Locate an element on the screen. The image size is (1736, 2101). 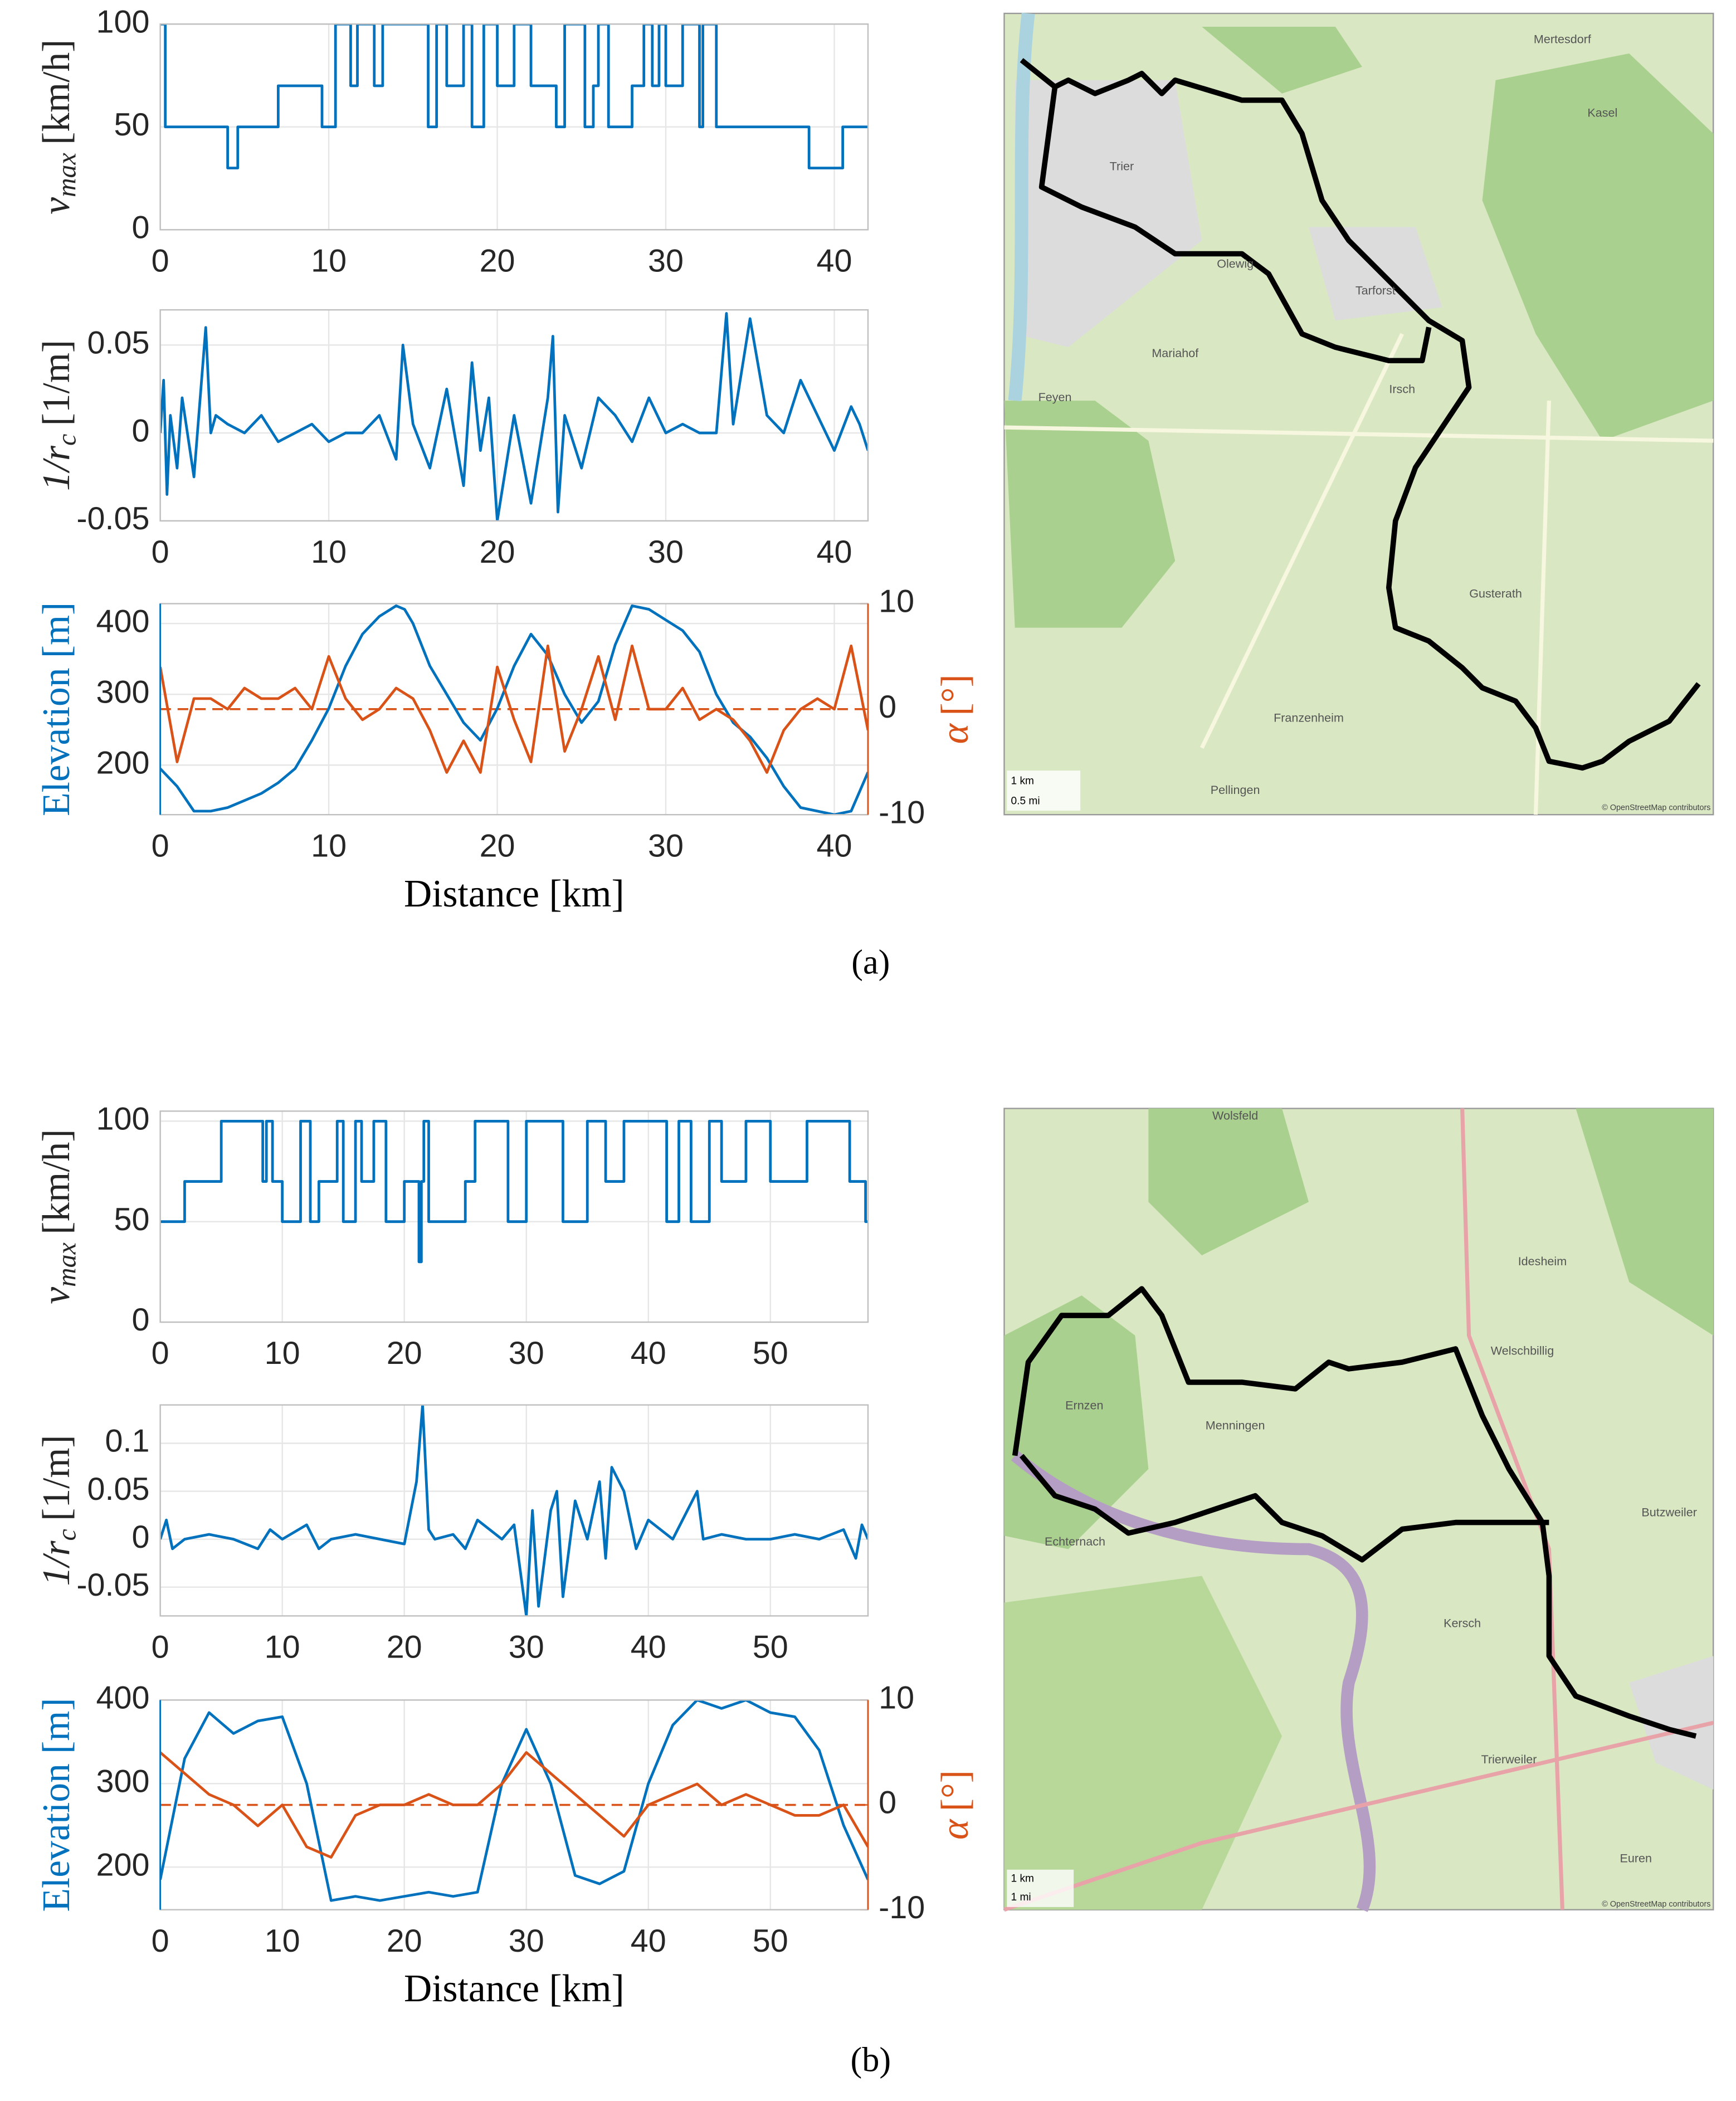
plot: 0 10 20 30 40 0 50 100 vmax [km/h] is located at coordinates (452, 141).